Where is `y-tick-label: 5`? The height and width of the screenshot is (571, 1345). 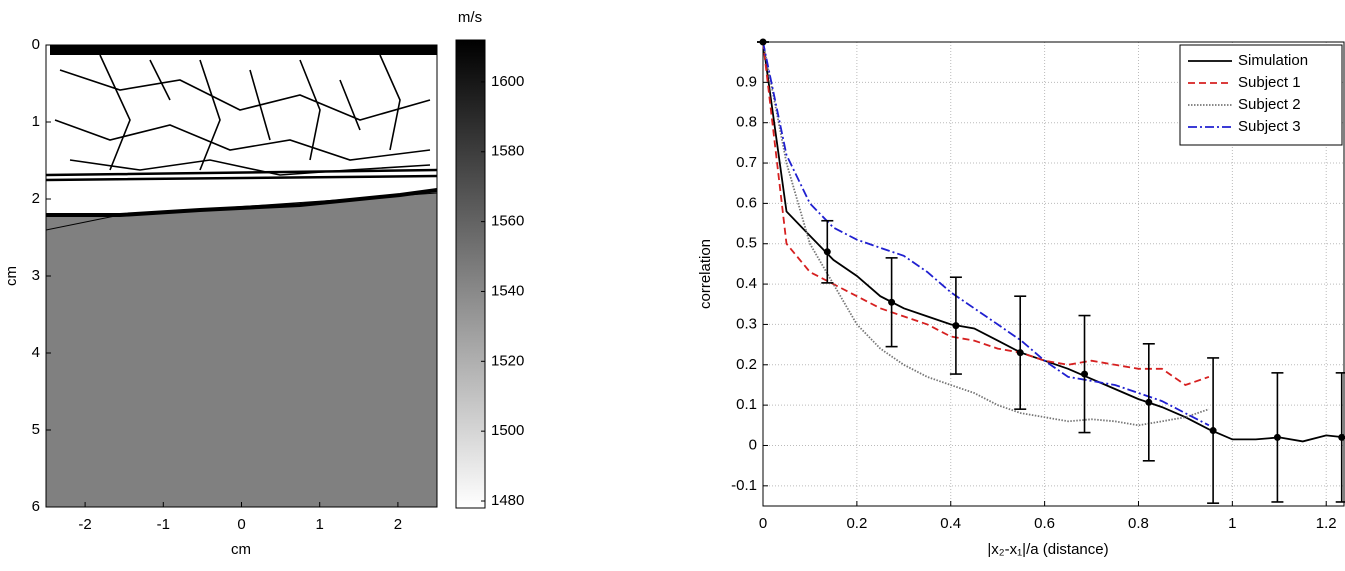
y-tick-label: 5 is located at coordinates (36, 429).